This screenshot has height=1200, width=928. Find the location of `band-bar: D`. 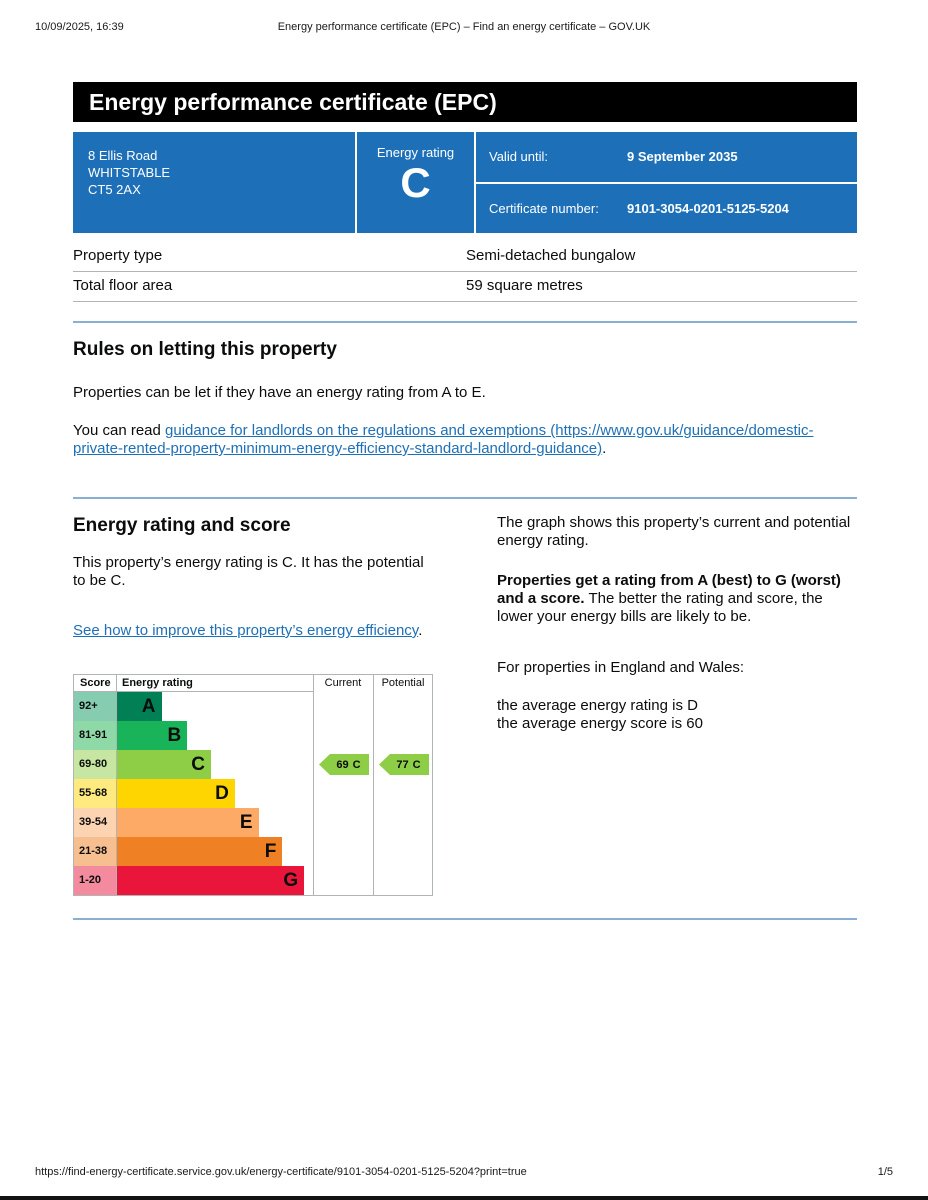

band-bar: D is located at coordinates (175, 793).